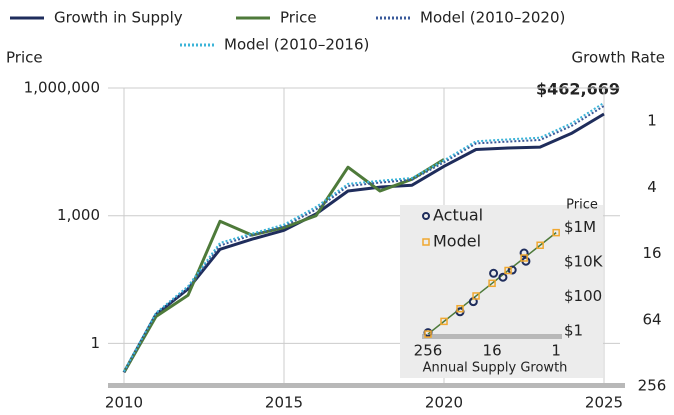  Describe the element at coordinates (428, 351) in the screenshot. I see `inset-x-tick-label: 256` at that location.